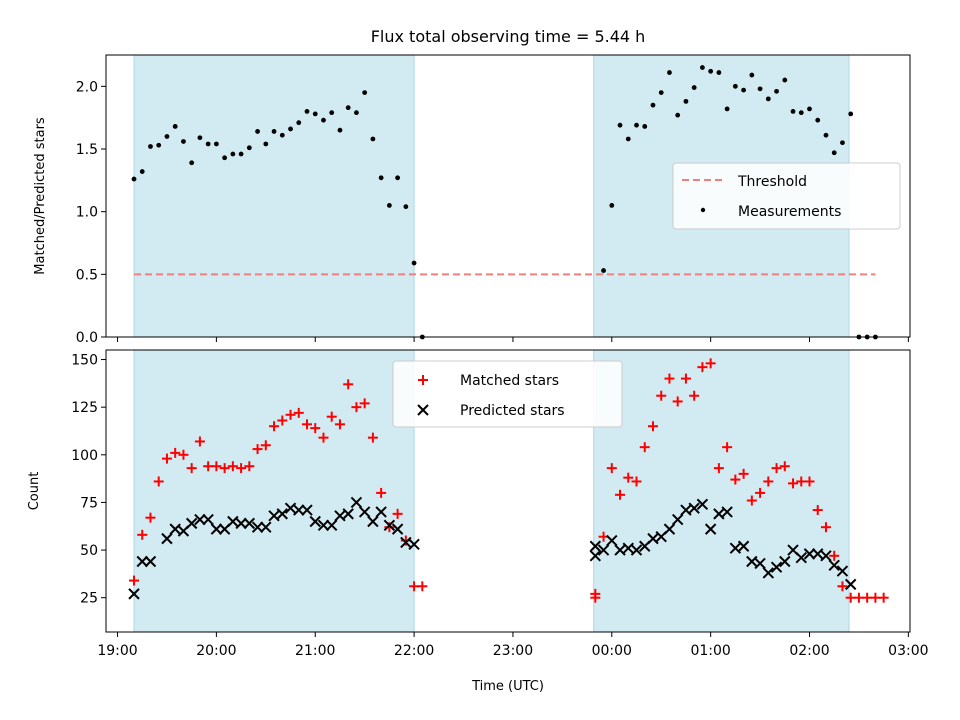 Image resolution: width=960 pixels, height=720 pixels. I want to click on top-x-ticks, so click(513, 339).